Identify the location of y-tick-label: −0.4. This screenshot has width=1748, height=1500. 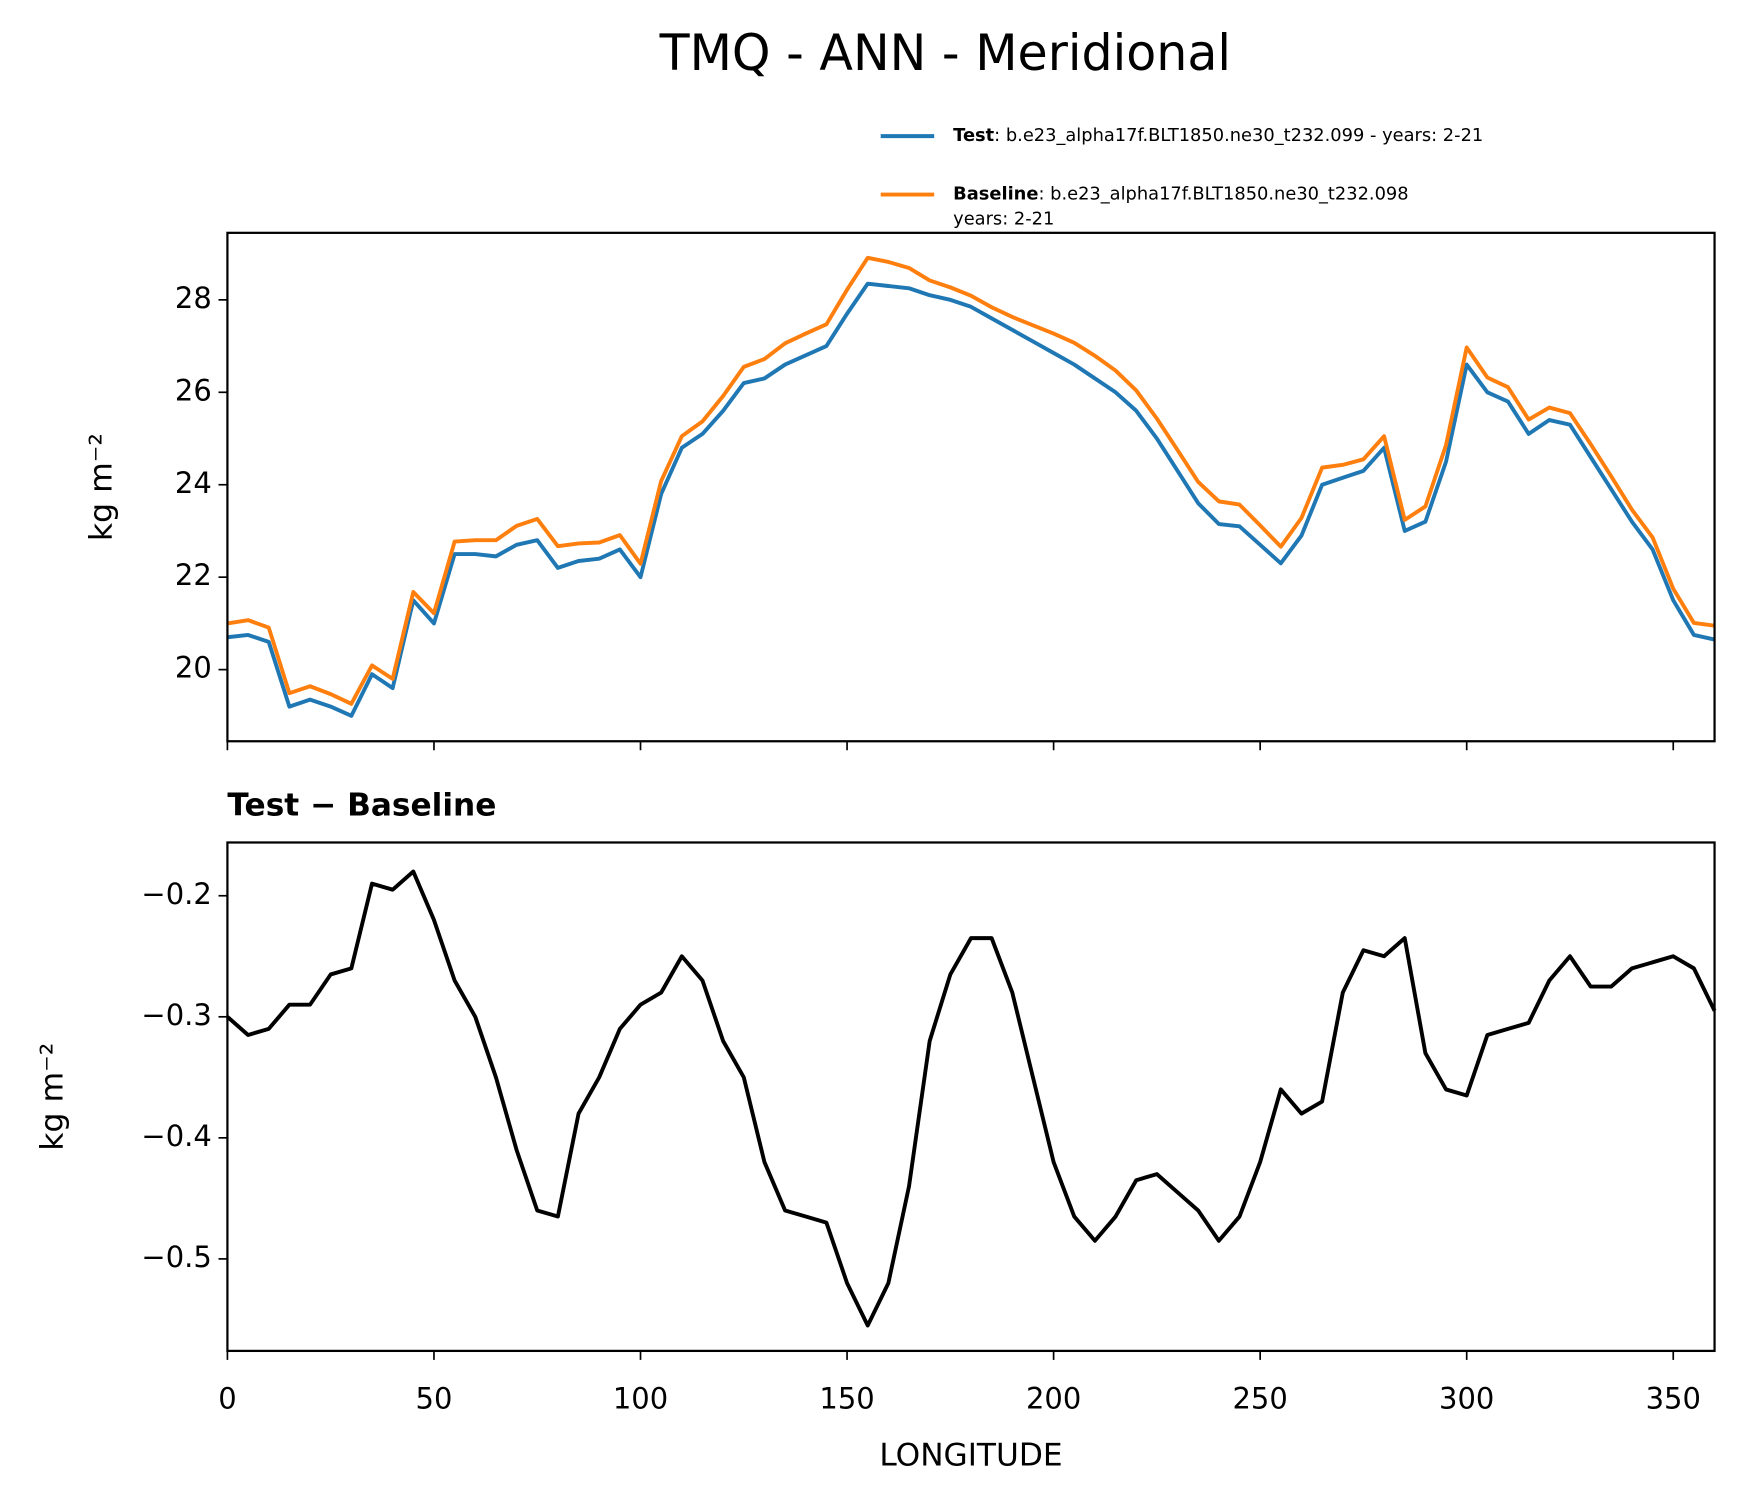
(176, 1136).